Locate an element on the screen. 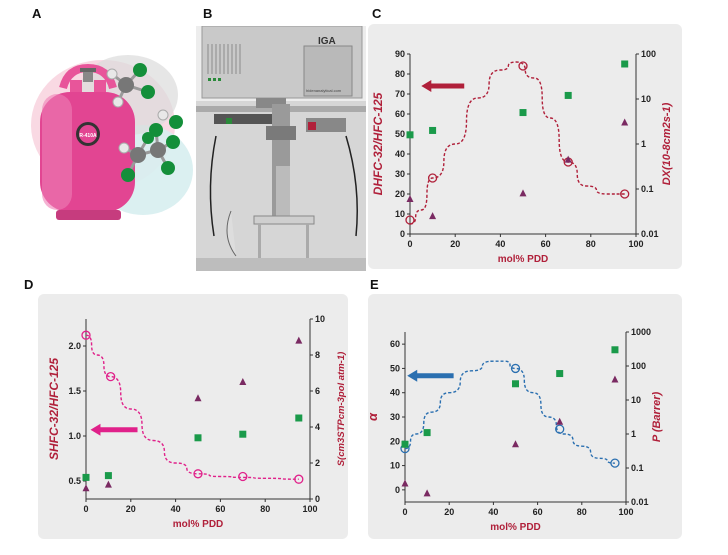  y-left-tick-label: 80 is located at coordinates (400, 74).